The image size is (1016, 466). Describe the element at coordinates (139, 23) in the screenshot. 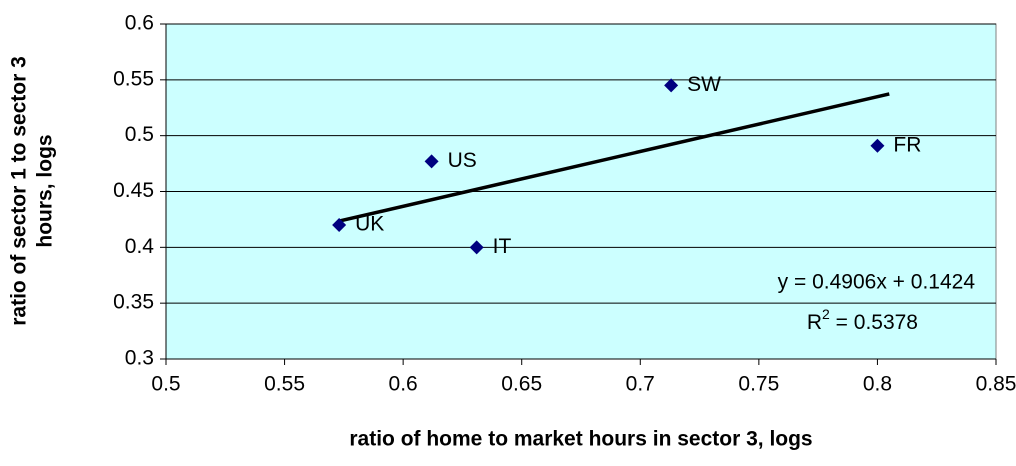

I see `y-tick-label: 0.6` at that location.